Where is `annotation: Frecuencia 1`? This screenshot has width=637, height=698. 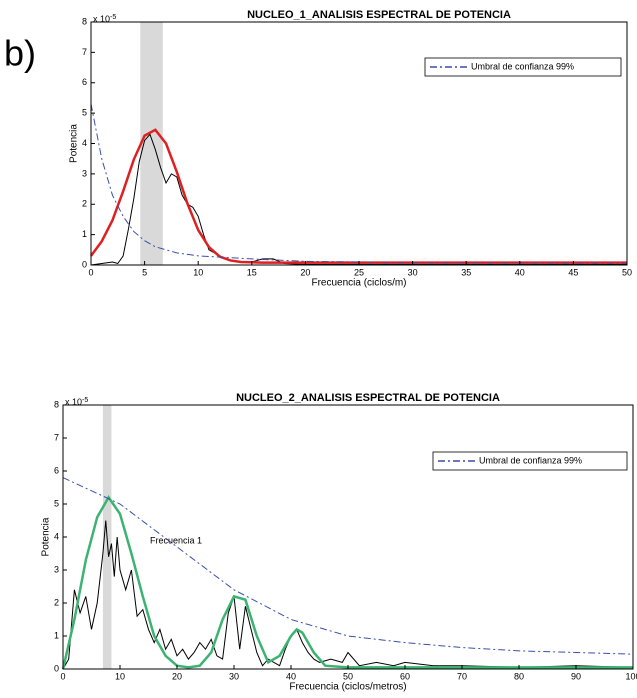 annotation: Frecuencia 1 is located at coordinates (176, 540).